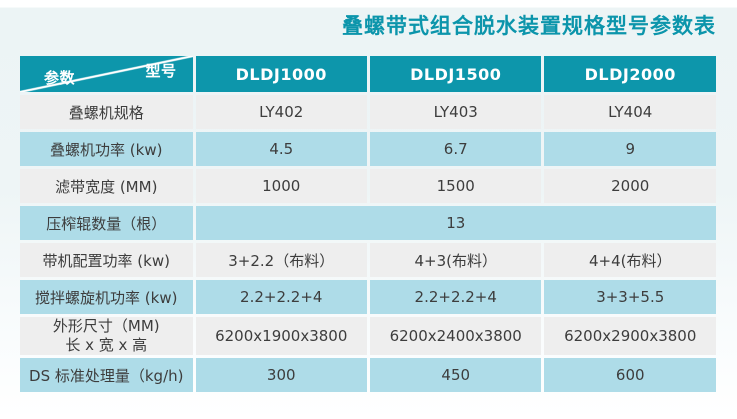 The width and height of the screenshot is (737, 419). Describe the element at coordinates (281, 336) in the screenshot. I see `cell-value: 6200x1900x3800` at that location.